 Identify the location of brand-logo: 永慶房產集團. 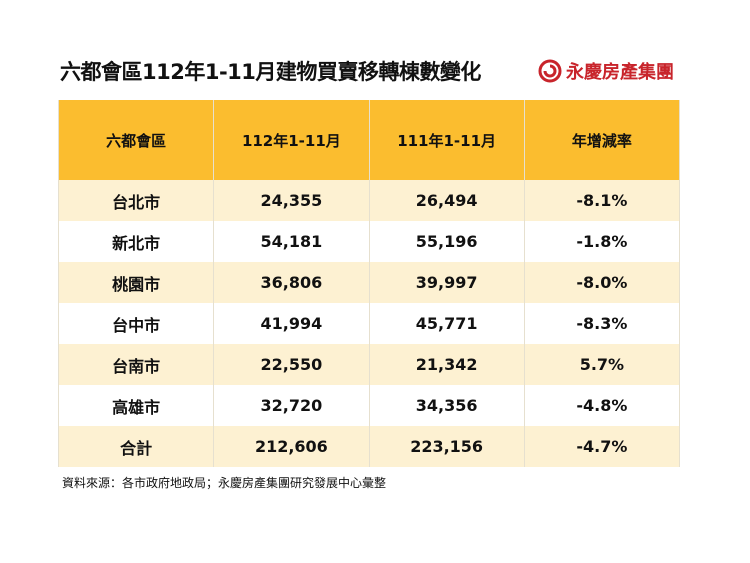
(606, 71).